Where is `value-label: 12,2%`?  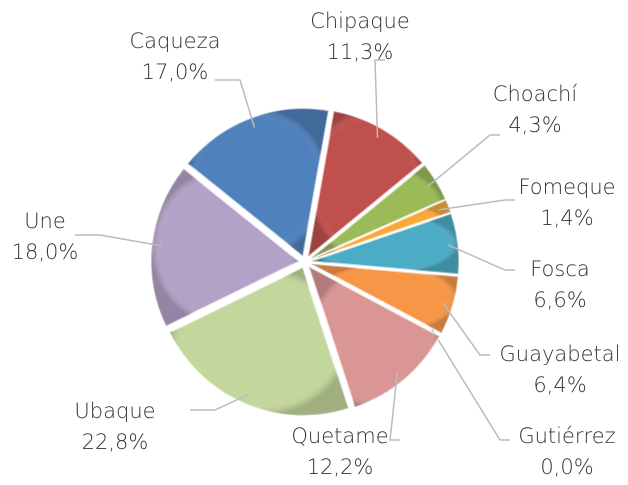 value-label: 12,2% is located at coordinates (340, 467).